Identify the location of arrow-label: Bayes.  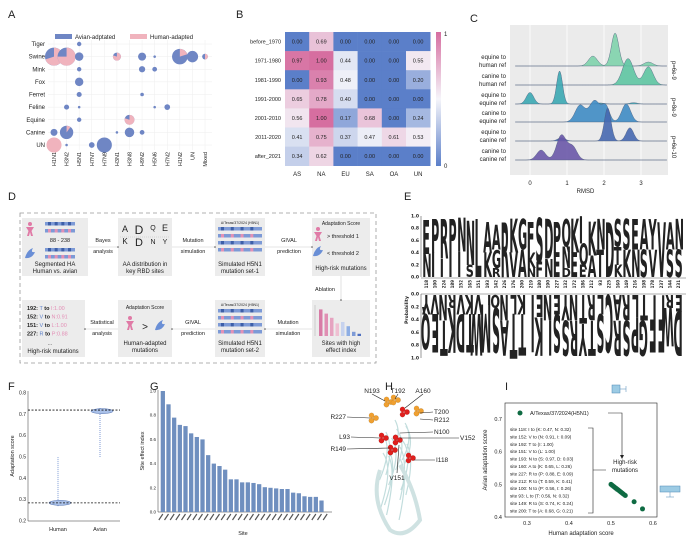
(103, 241).